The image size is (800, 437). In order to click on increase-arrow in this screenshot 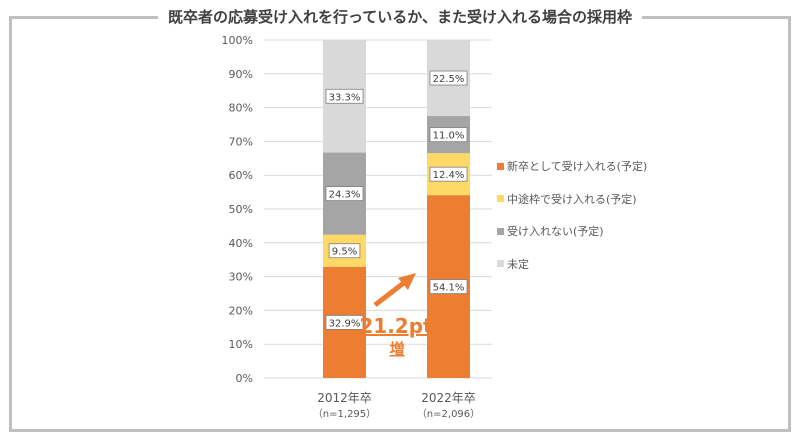, I will do `click(390, 293)`.